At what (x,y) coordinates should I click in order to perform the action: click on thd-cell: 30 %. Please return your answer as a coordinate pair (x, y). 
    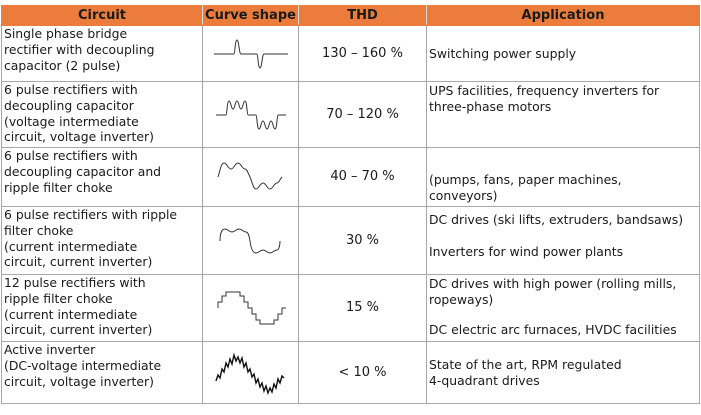
    Looking at the image, I should click on (362, 240).